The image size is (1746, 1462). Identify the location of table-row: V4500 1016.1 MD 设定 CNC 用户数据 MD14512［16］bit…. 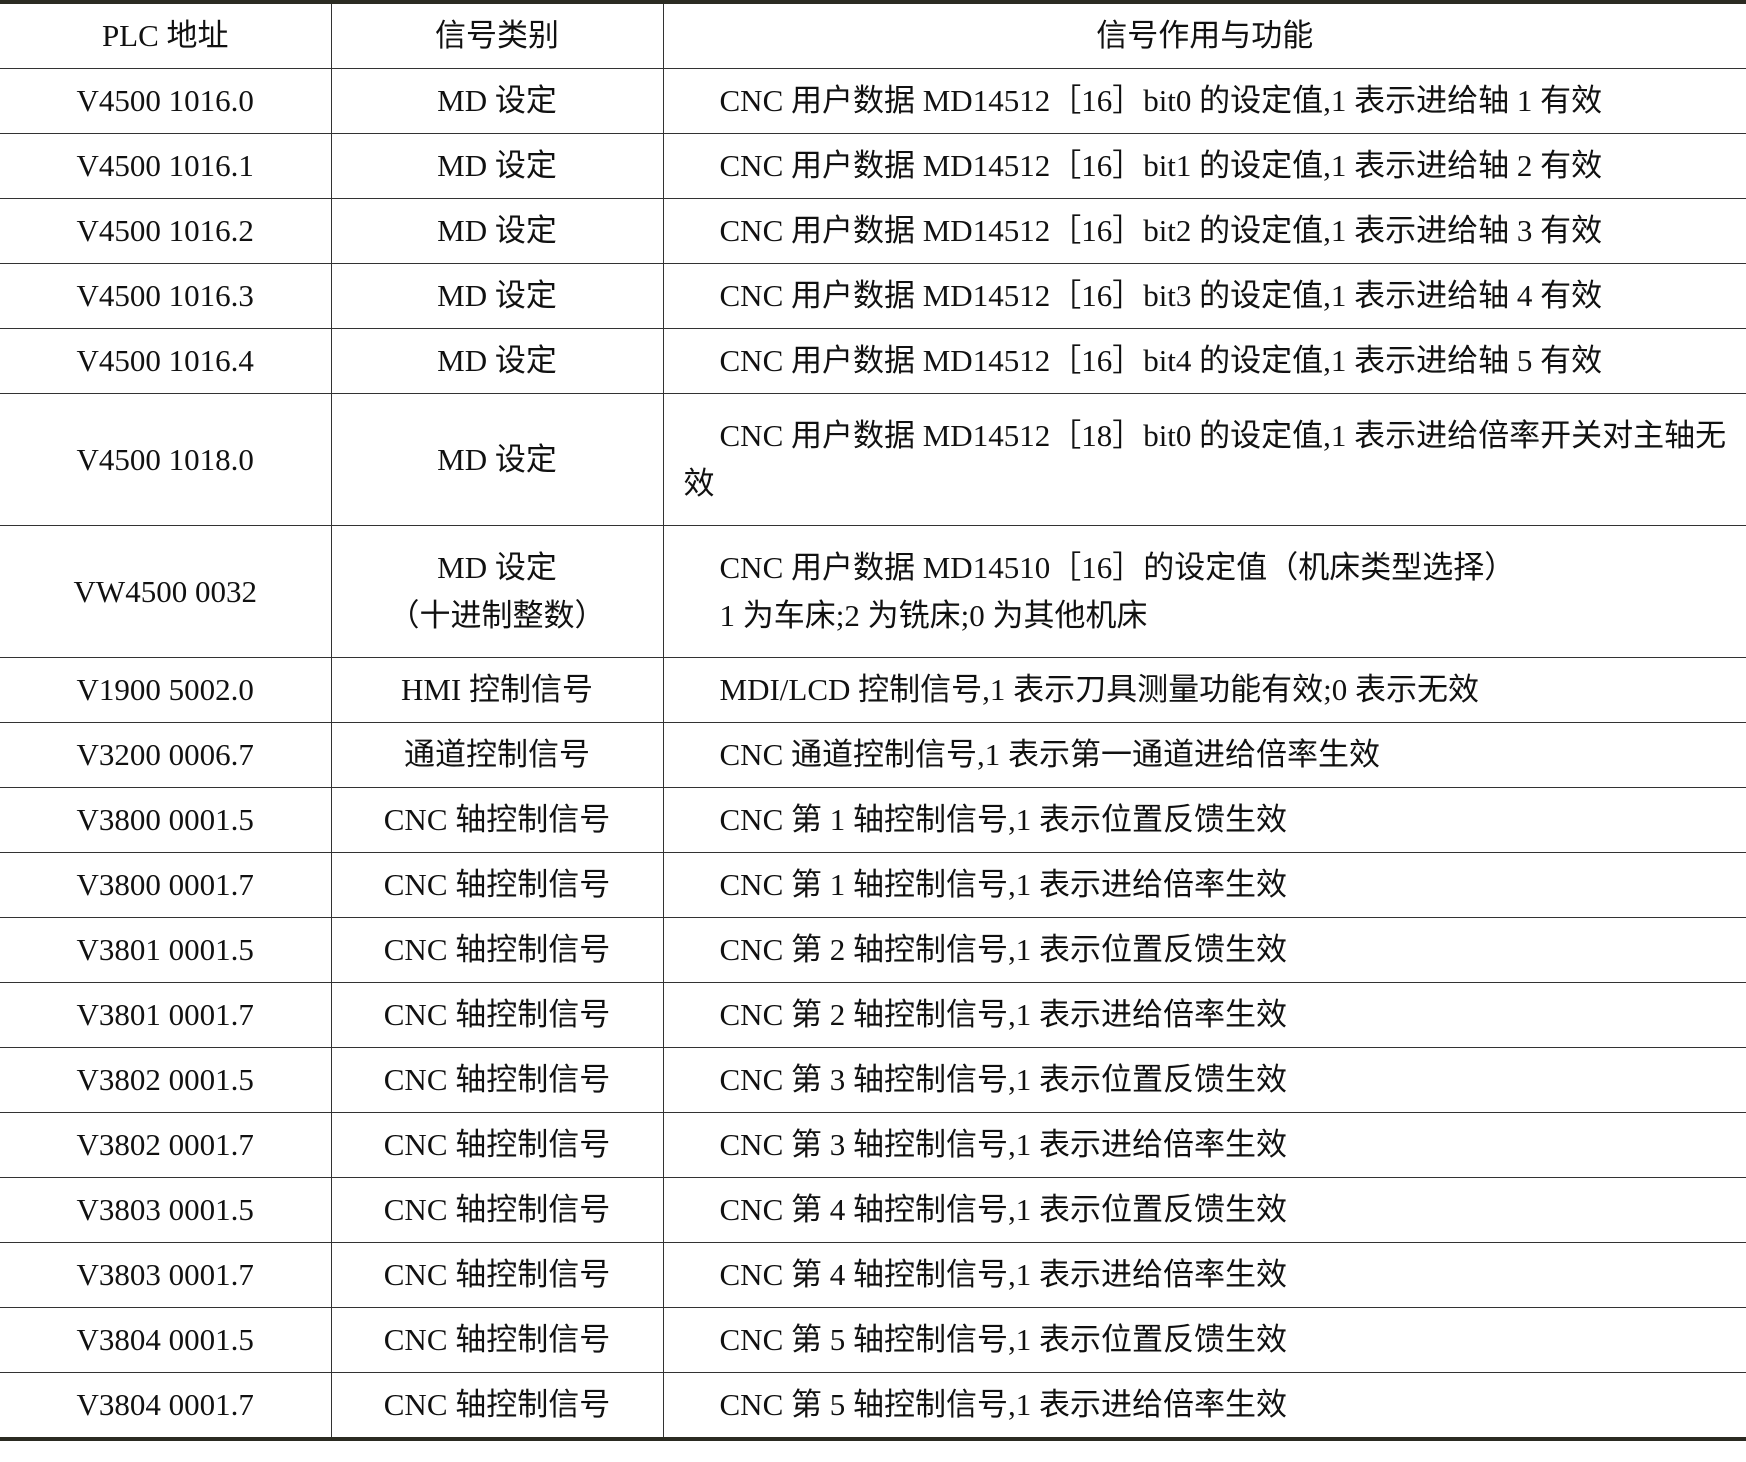
(873, 166).